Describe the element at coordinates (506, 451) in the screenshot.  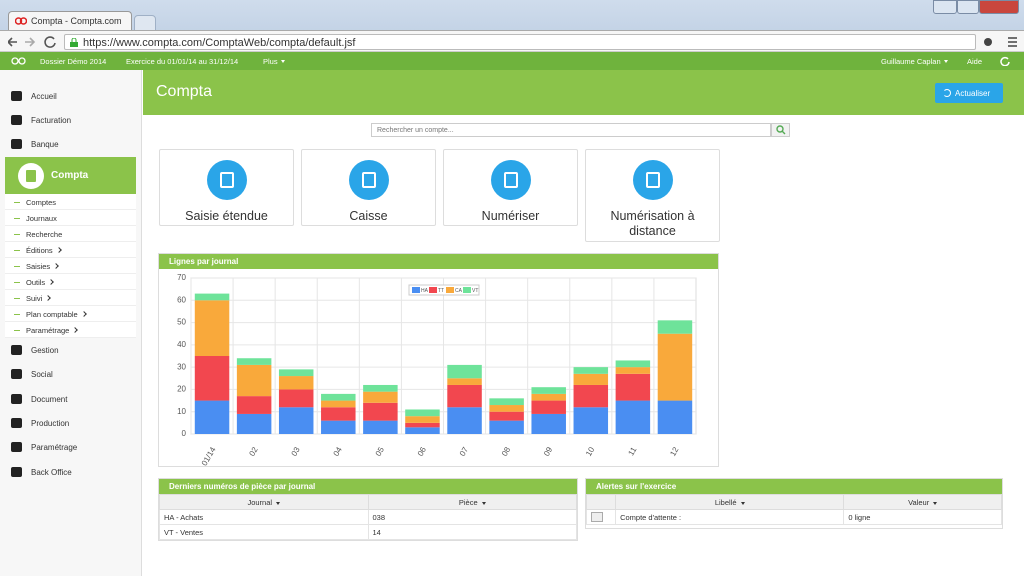
I see `x-tick-label: 08` at that location.